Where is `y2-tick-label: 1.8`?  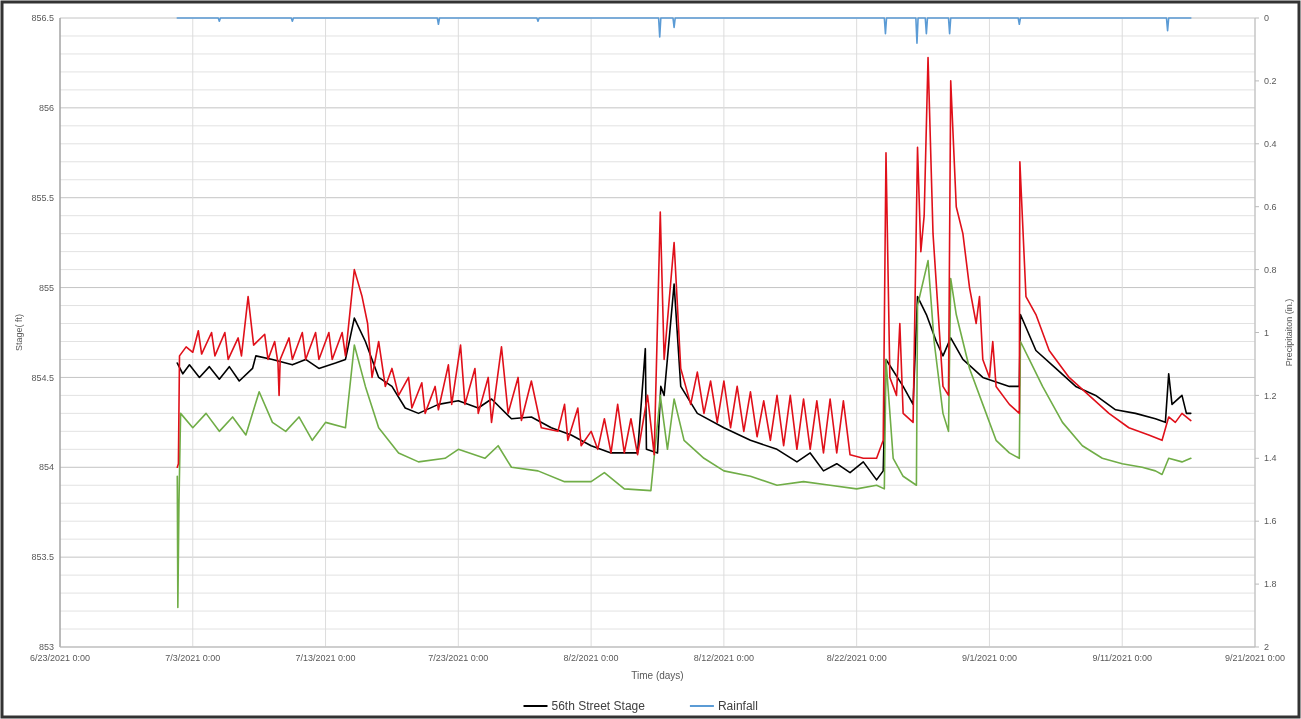
y2-tick-label: 1.8 is located at coordinates (1270, 584).